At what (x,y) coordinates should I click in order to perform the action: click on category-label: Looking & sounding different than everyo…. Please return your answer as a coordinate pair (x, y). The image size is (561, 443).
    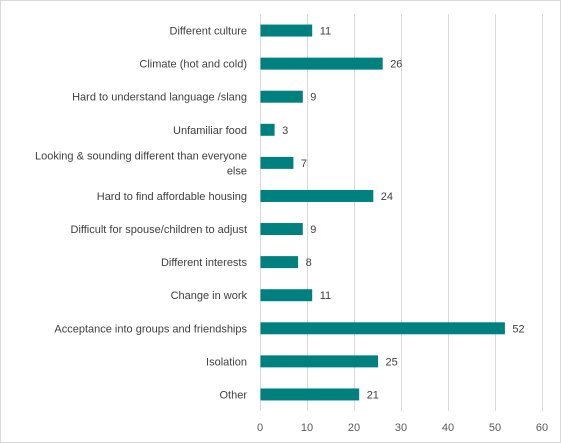
    Looking at the image, I should click on (141, 163).